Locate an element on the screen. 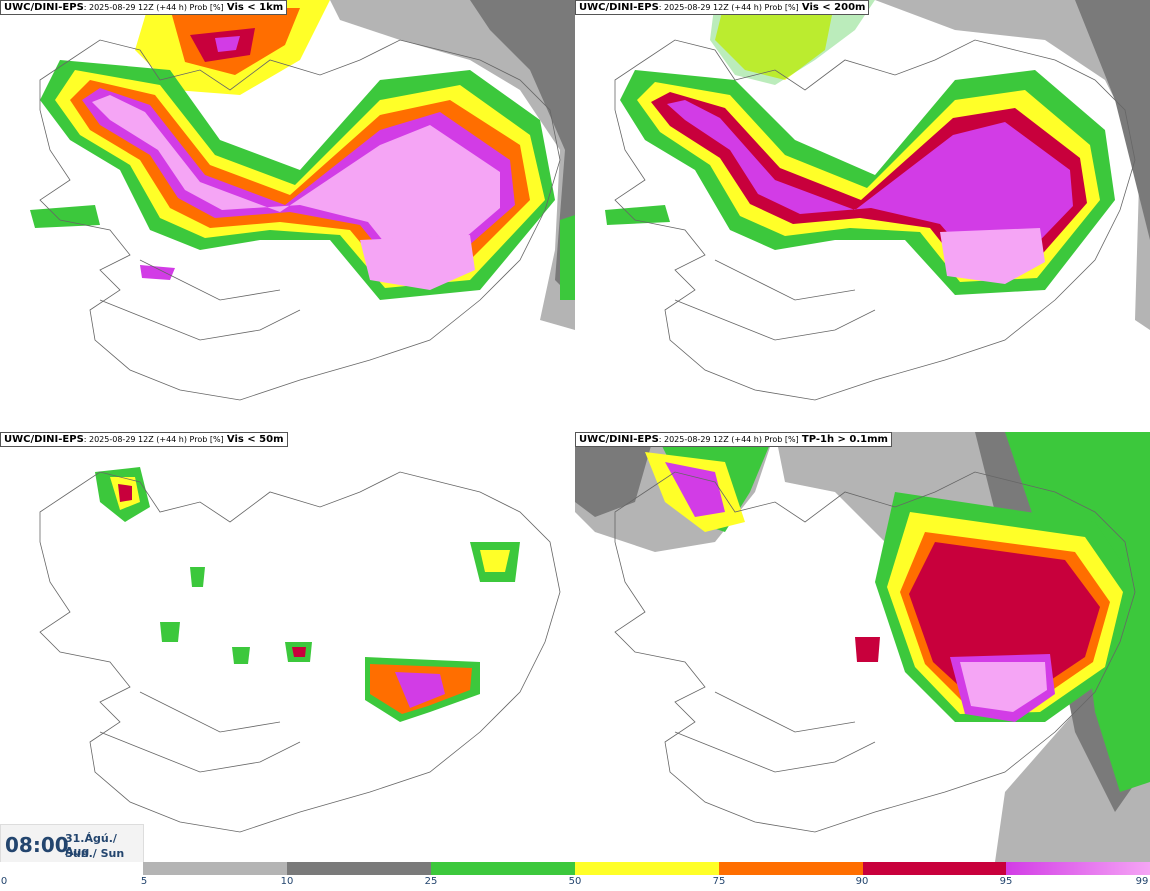 This screenshot has height=891, width=1150. probability-colorbar: 0 5 10 25 50 75 90 95 99 is located at coordinates (575, 876).